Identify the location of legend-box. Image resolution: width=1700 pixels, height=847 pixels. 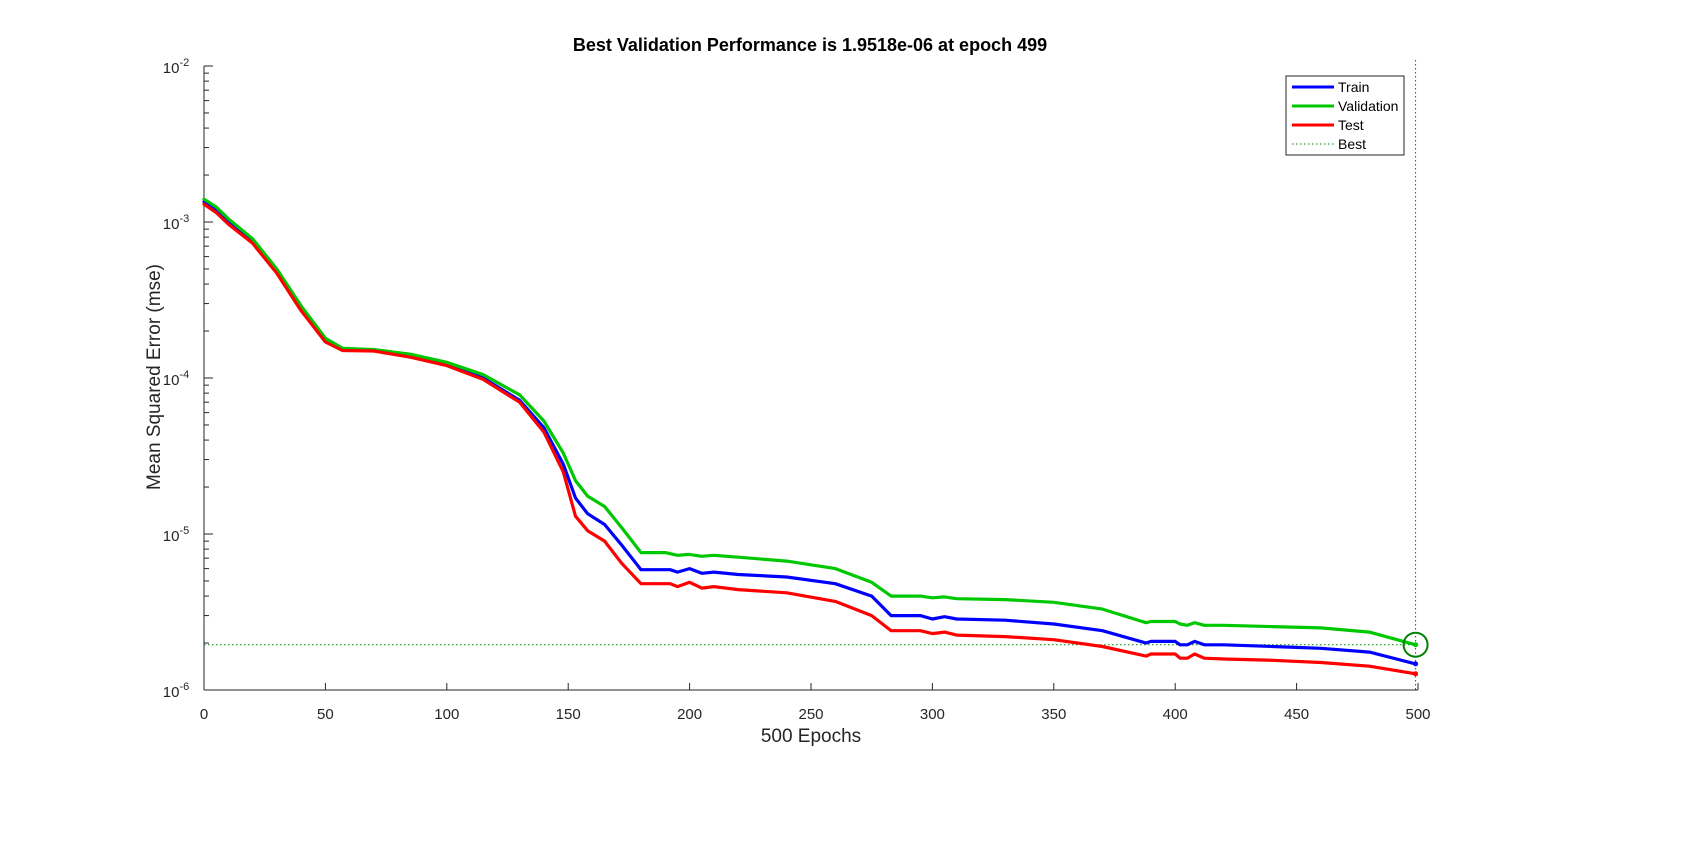
(1345, 115).